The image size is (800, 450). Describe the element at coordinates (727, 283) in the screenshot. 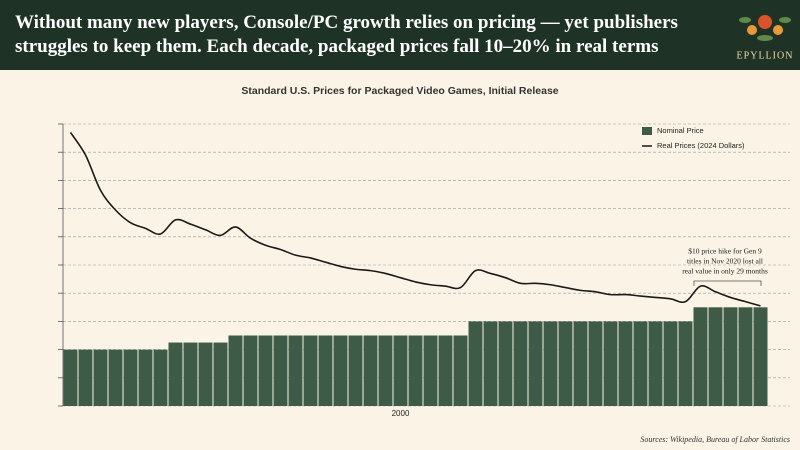

I see `annotation-bracket` at that location.